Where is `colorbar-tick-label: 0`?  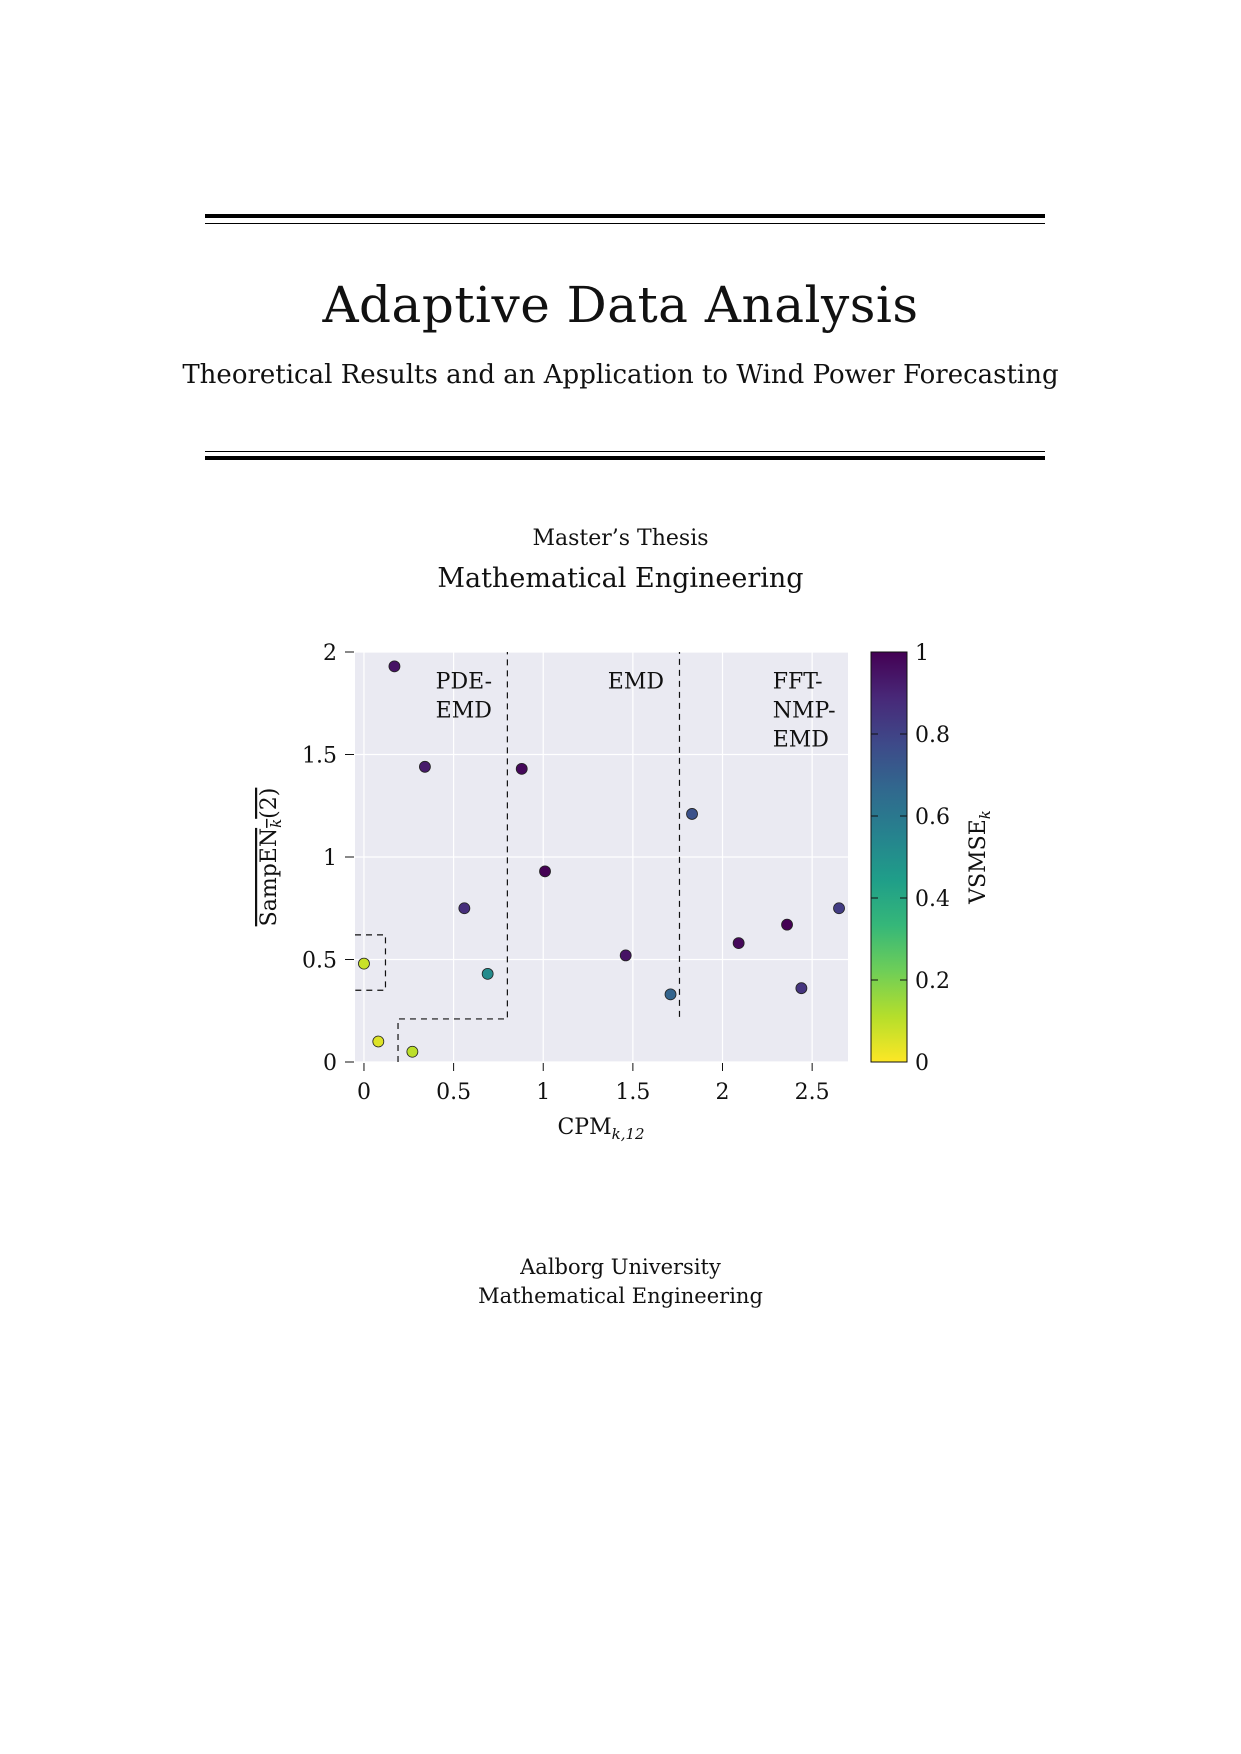 colorbar-tick-label: 0 is located at coordinates (922, 1063).